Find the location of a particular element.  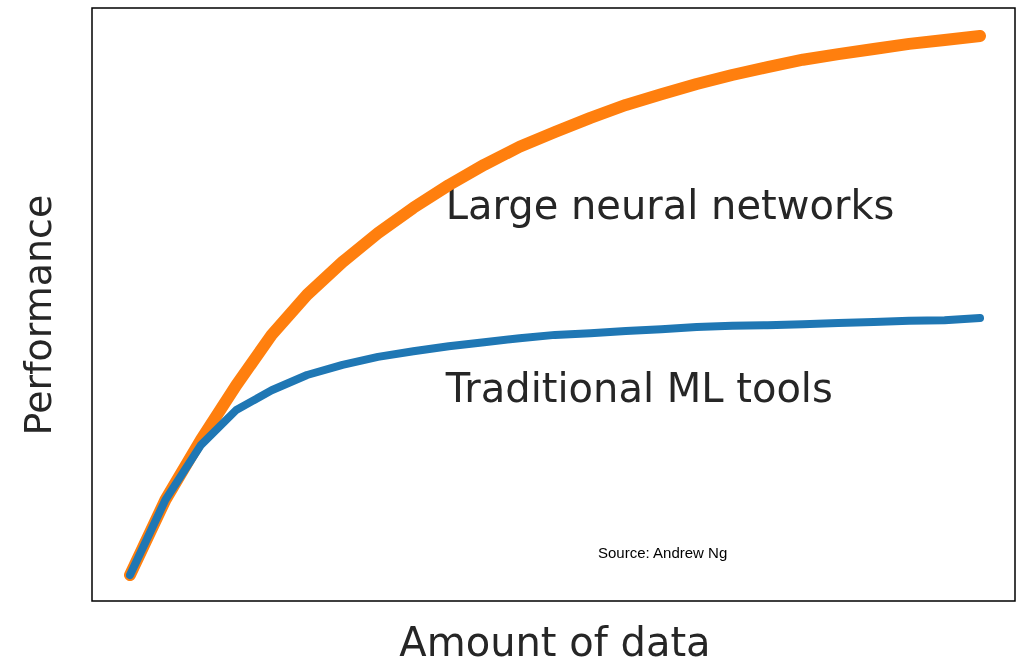

series-label: Large neural networks is located at coordinates (670, 205).